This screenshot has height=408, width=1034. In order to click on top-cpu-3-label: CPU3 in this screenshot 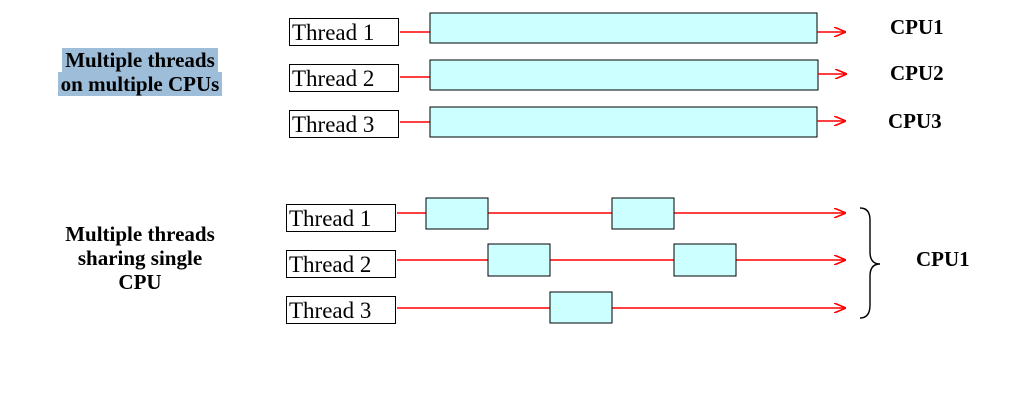, I will do `click(915, 121)`.